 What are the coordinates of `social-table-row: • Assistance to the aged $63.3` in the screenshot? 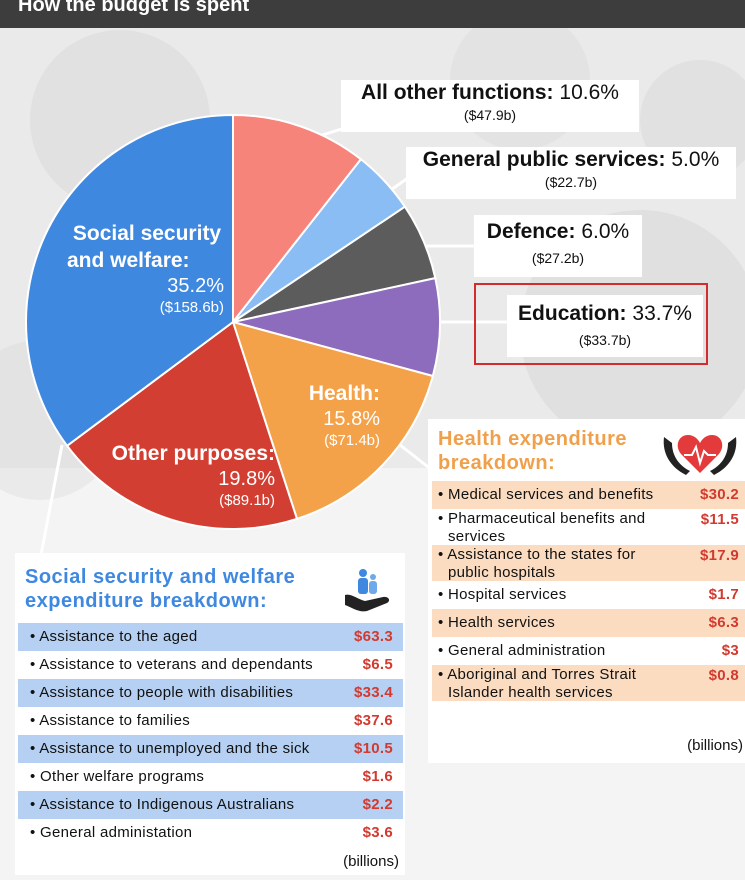 It's located at (210, 637).